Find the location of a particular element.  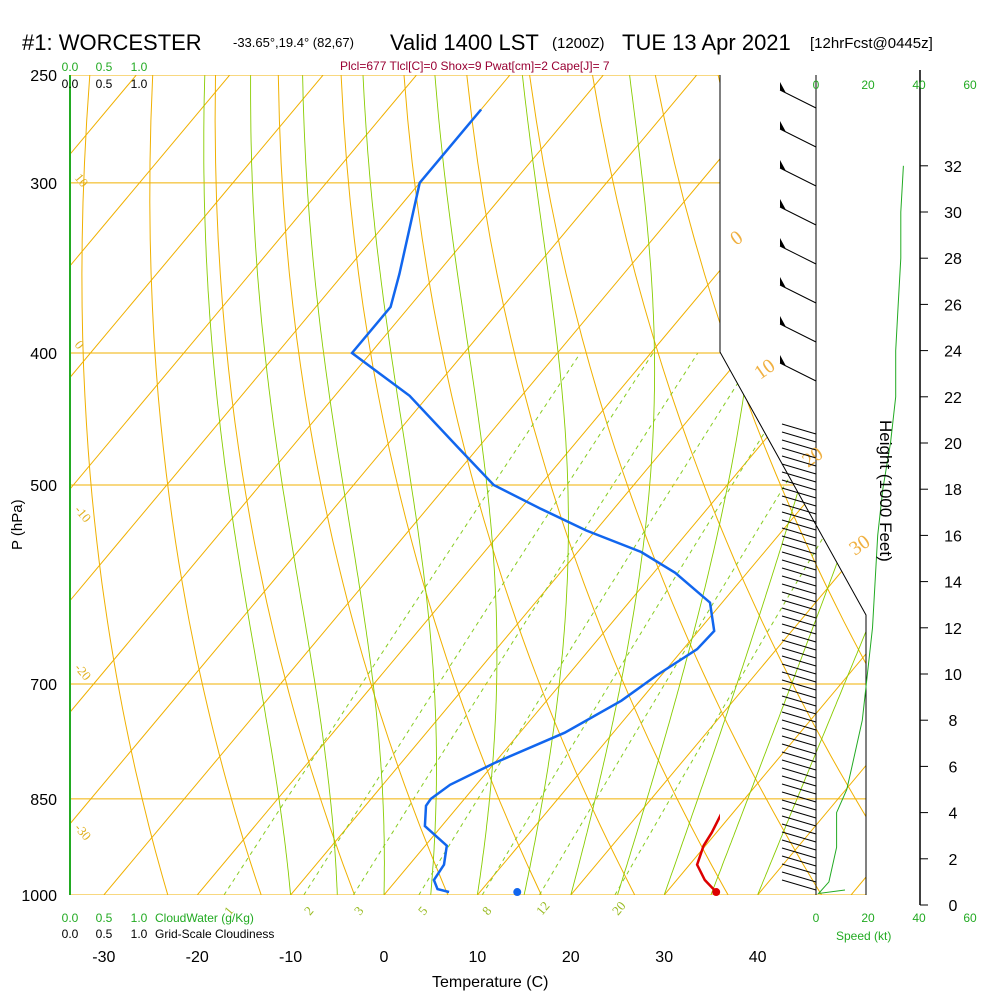

dry-adiabat-label: -10 is located at coordinates (83, 513).